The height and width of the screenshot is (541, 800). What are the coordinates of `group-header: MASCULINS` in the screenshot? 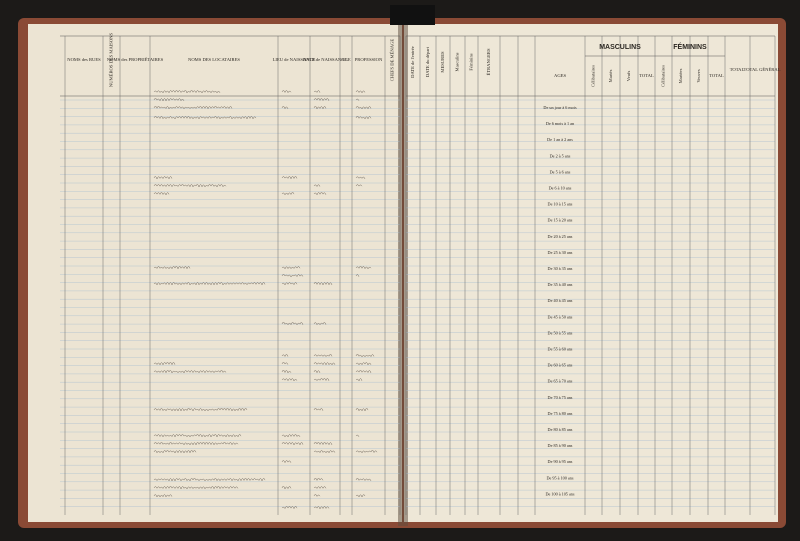 It's located at (620, 47).